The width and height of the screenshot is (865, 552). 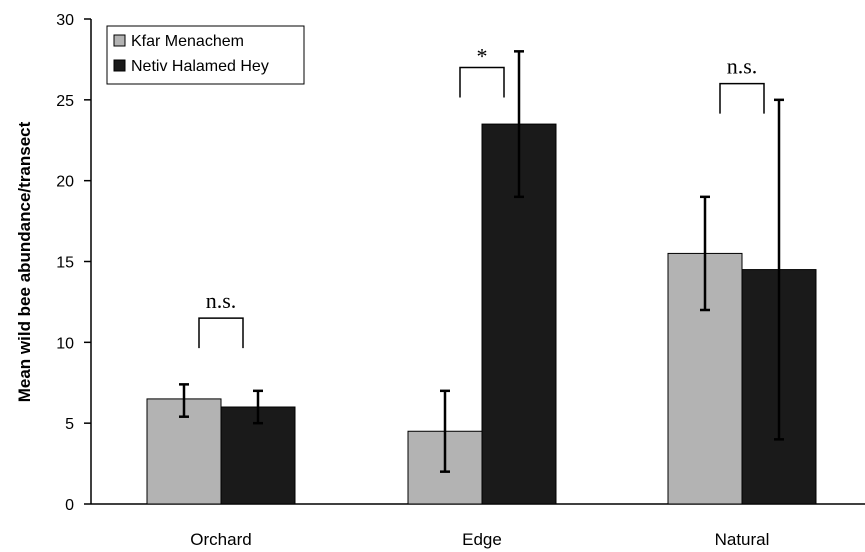 I want to click on y-axis-label: Mean wild bee abundance/transect, so click(x=24, y=261).